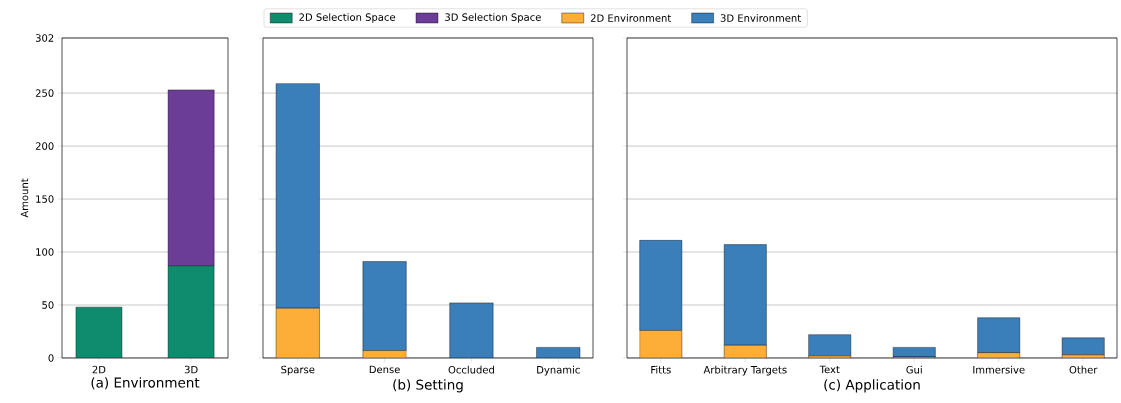 This screenshot has height=403, width=1121. What do you see at coordinates (558, 370) in the screenshot?
I see `x-tick-label: Dynamic` at bounding box center [558, 370].